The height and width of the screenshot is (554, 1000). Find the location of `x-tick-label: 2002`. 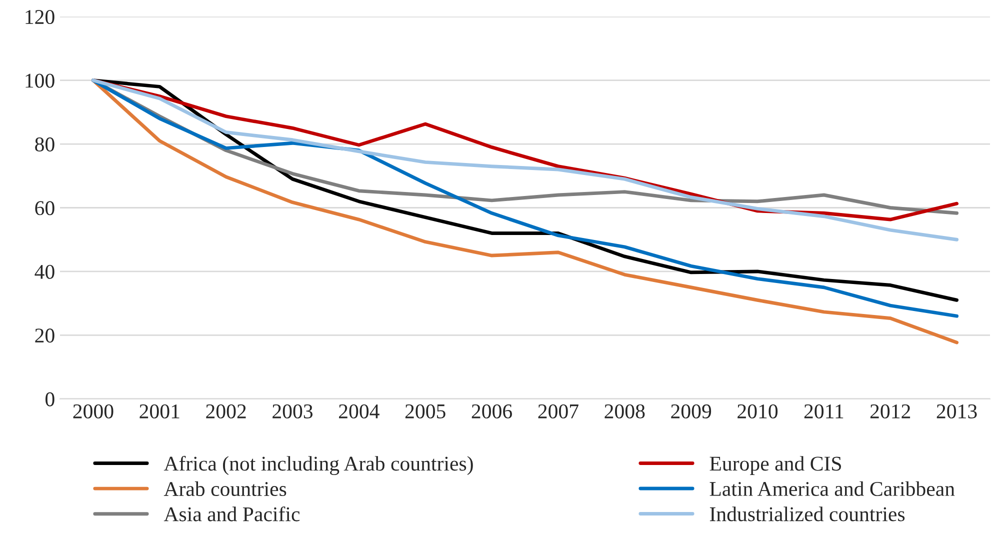

x-tick-label: 2002 is located at coordinates (226, 411).